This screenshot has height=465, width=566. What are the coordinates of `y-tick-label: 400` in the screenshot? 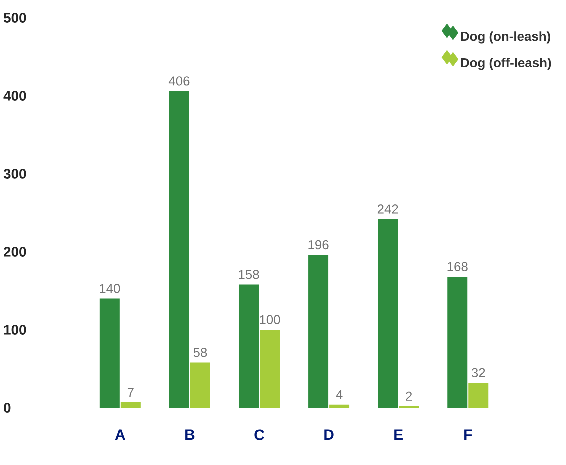 It's located at (15, 96).